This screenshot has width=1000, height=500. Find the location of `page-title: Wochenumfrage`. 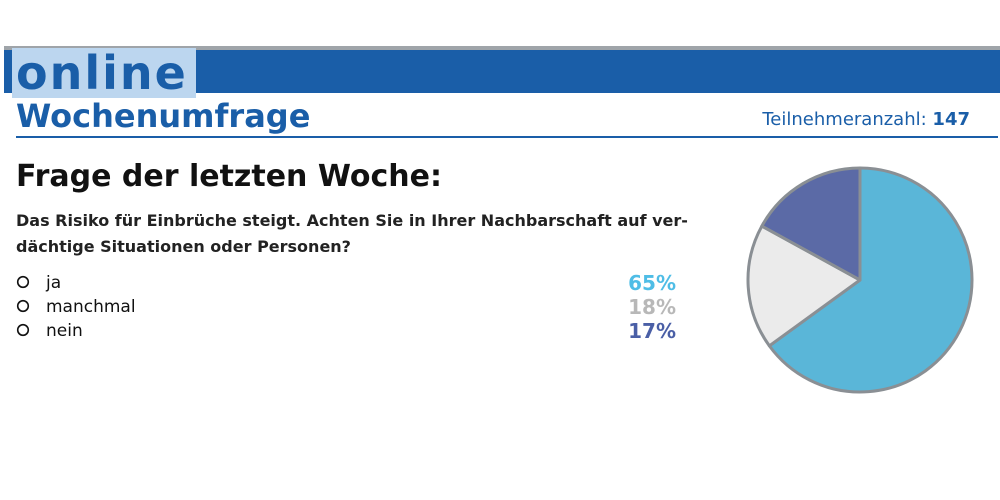

page-title: Wochenumfrage is located at coordinates (163, 116).